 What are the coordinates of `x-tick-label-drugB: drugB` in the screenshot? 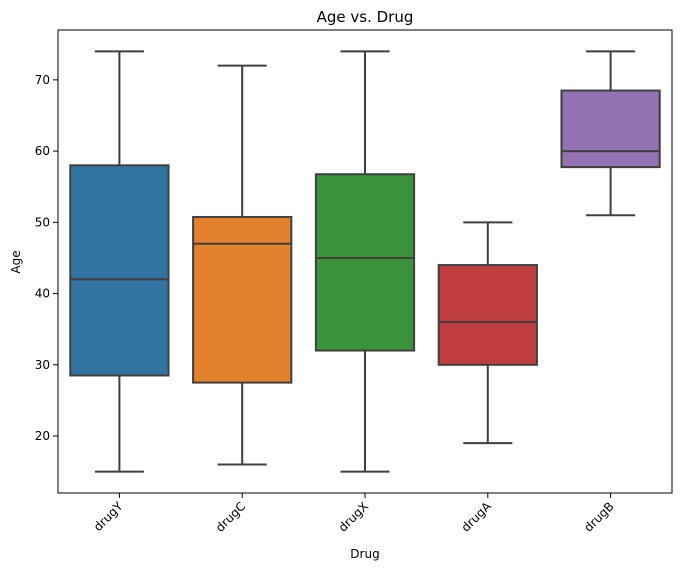 It's located at (598, 516).